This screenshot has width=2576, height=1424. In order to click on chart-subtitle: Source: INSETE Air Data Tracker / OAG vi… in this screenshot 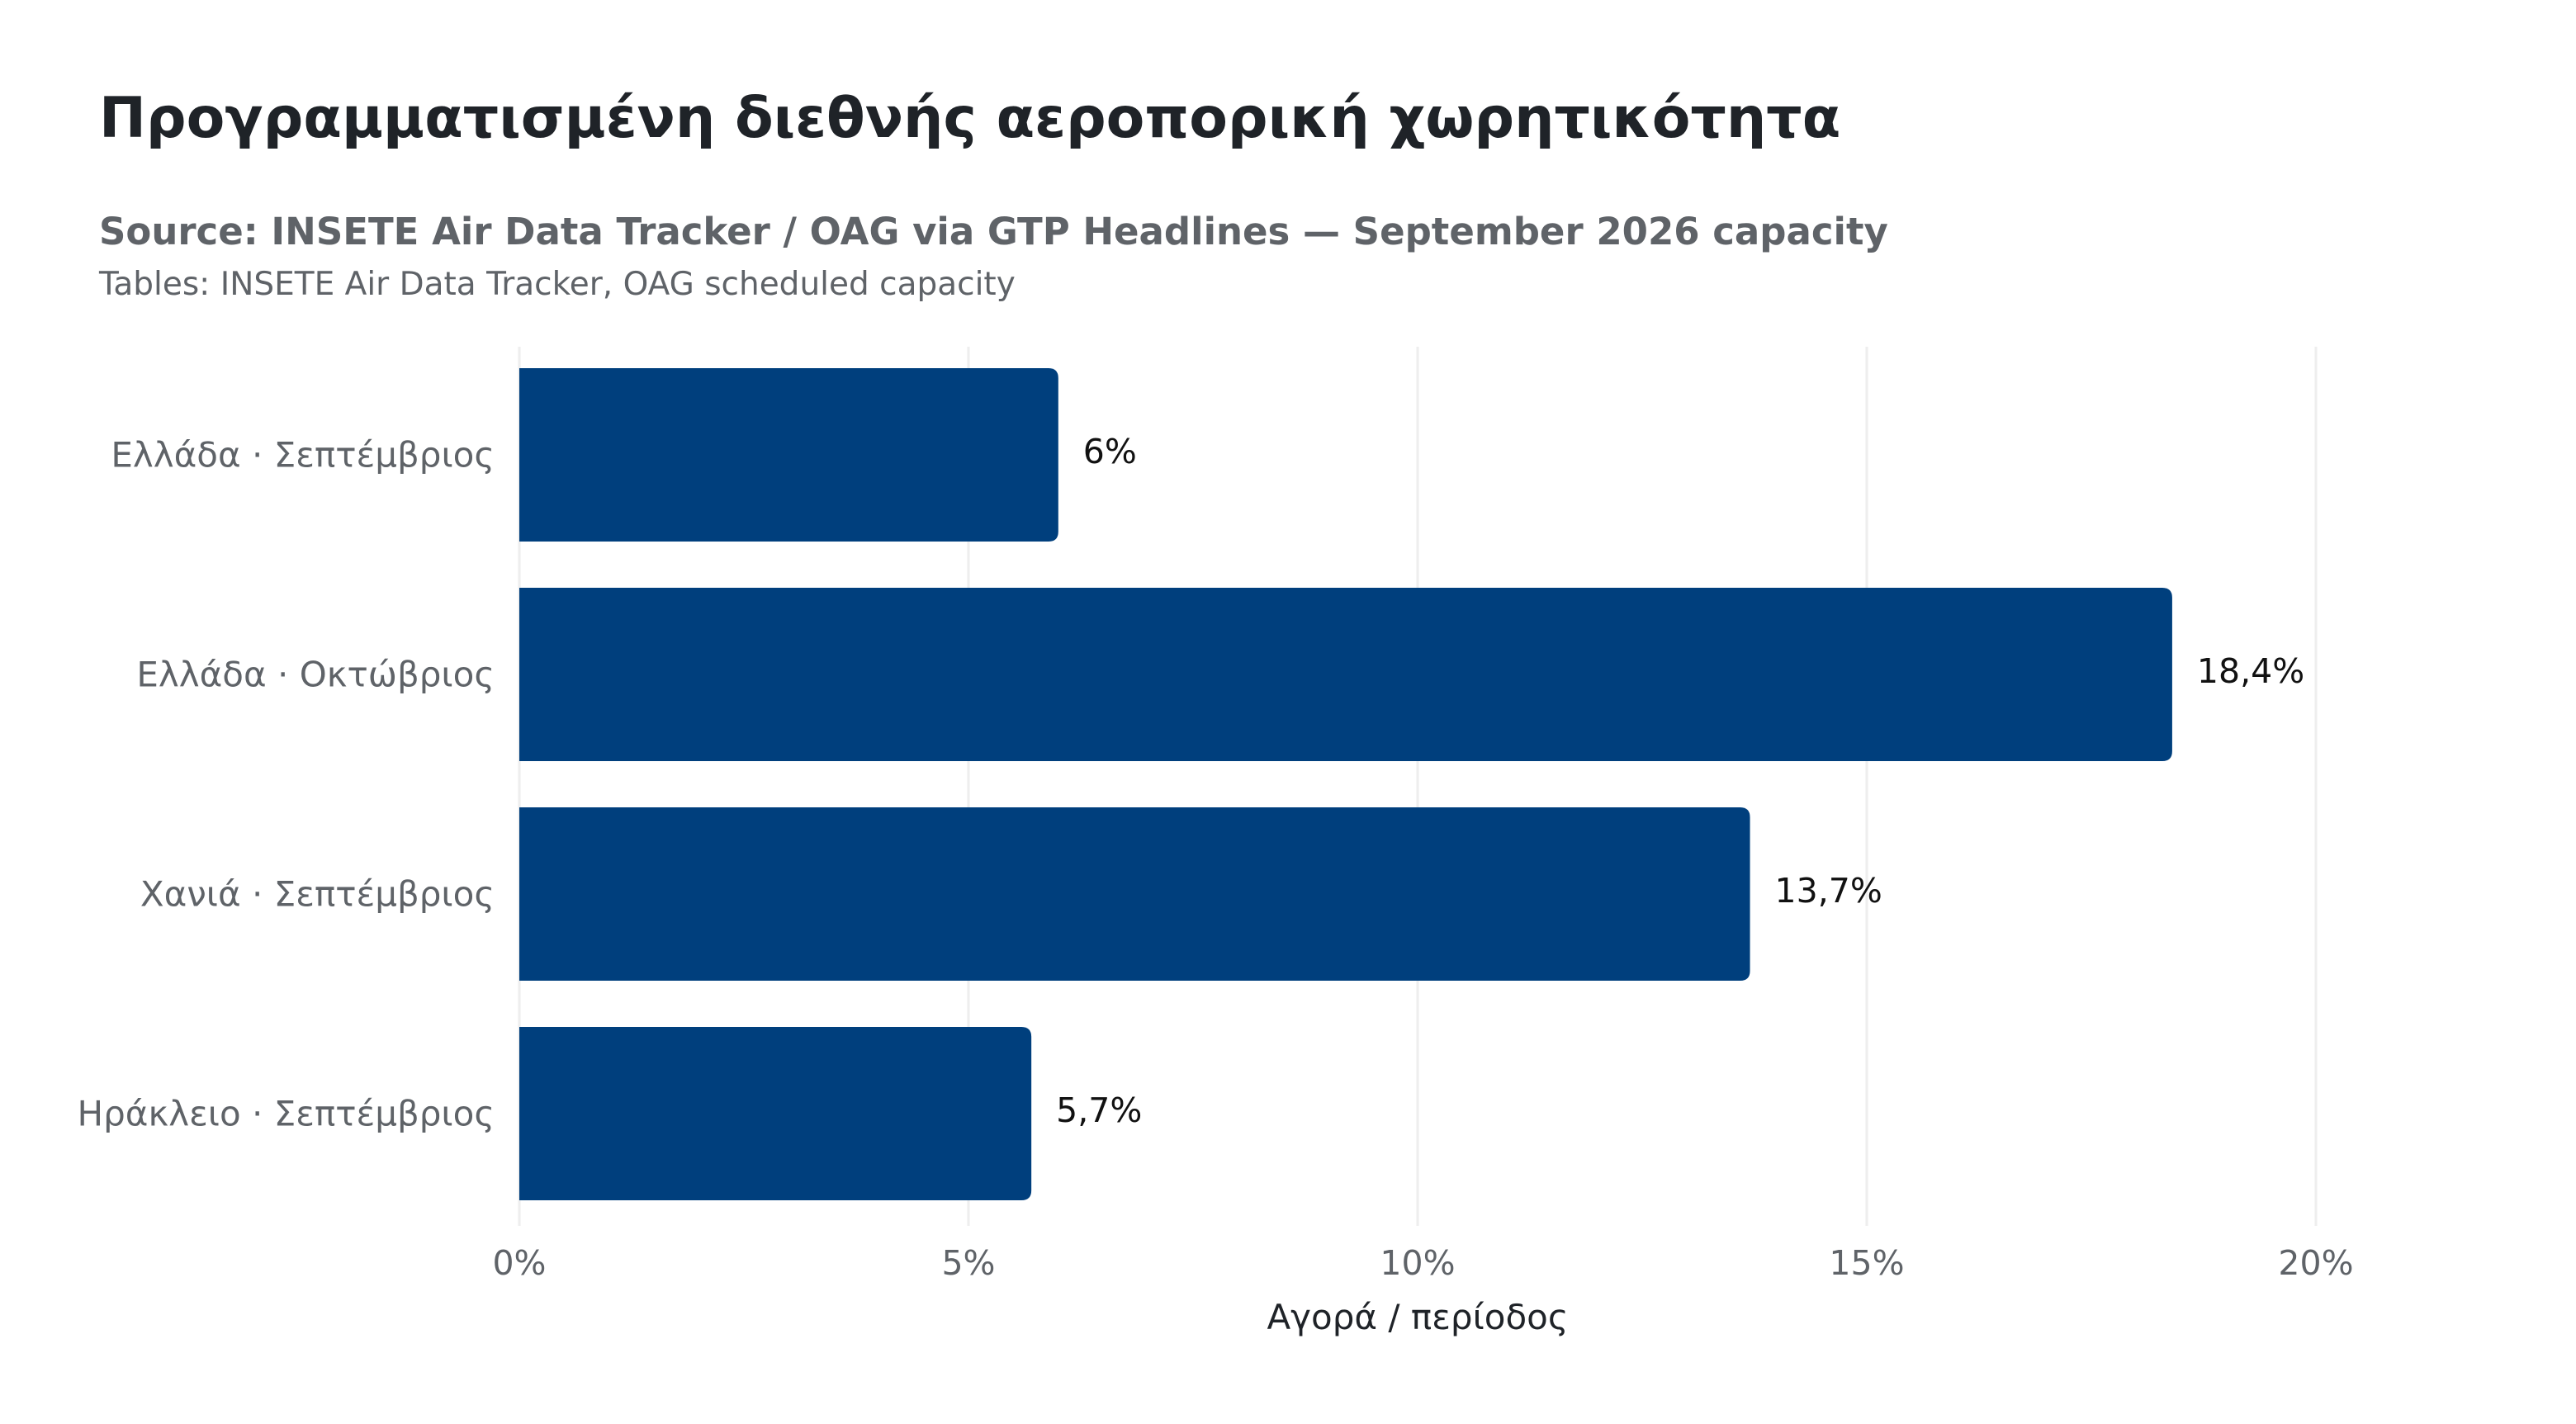, I will do `click(993, 231)`.